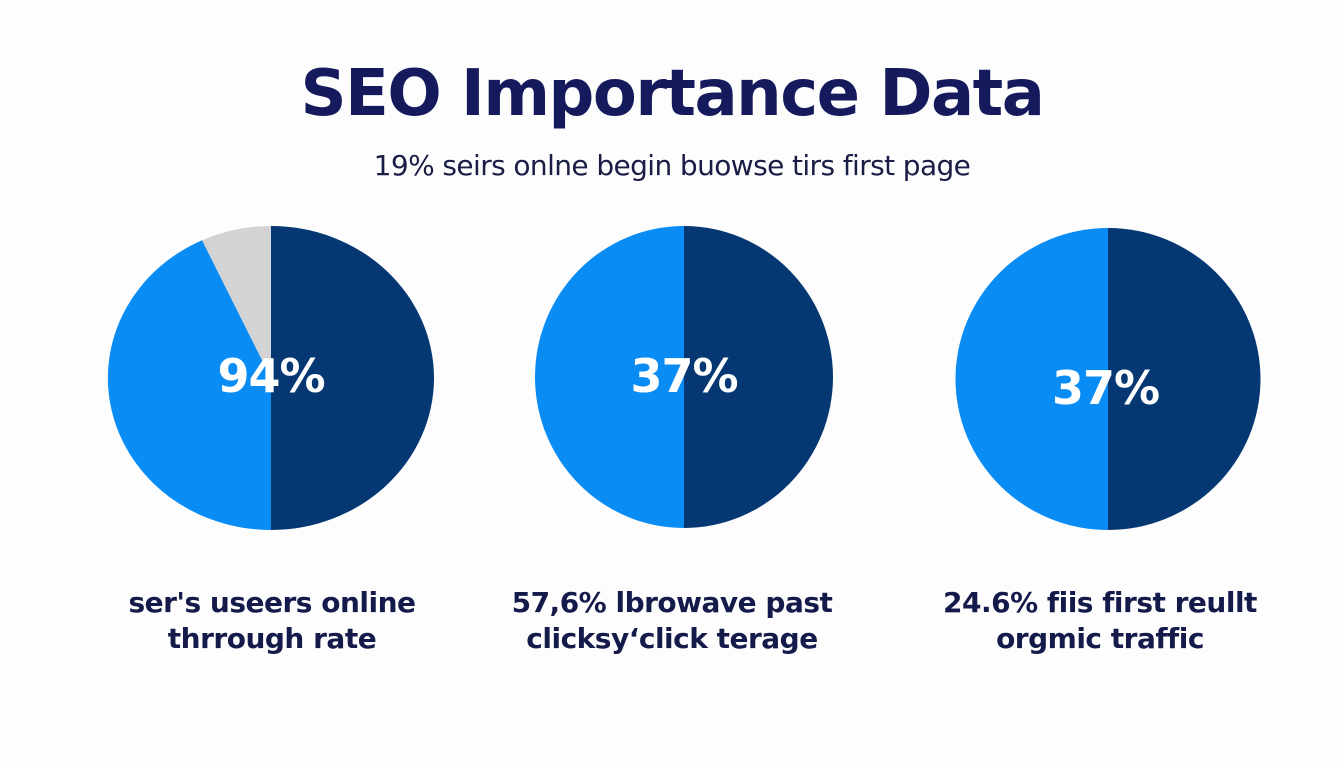  I want to click on pie-2-value-label: 37%, so click(684, 376).